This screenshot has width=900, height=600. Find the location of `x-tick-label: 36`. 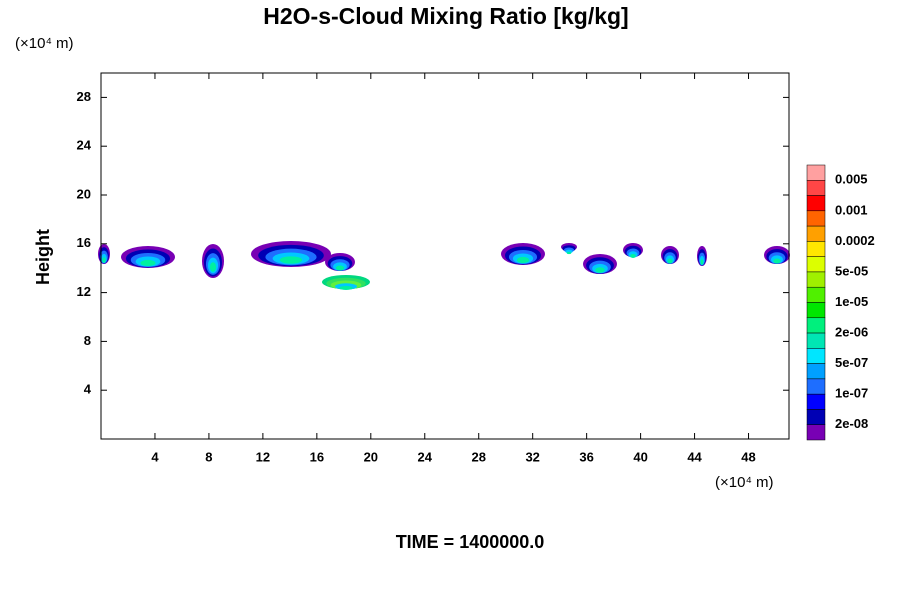

x-tick-label: 36 is located at coordinates (586, 456).